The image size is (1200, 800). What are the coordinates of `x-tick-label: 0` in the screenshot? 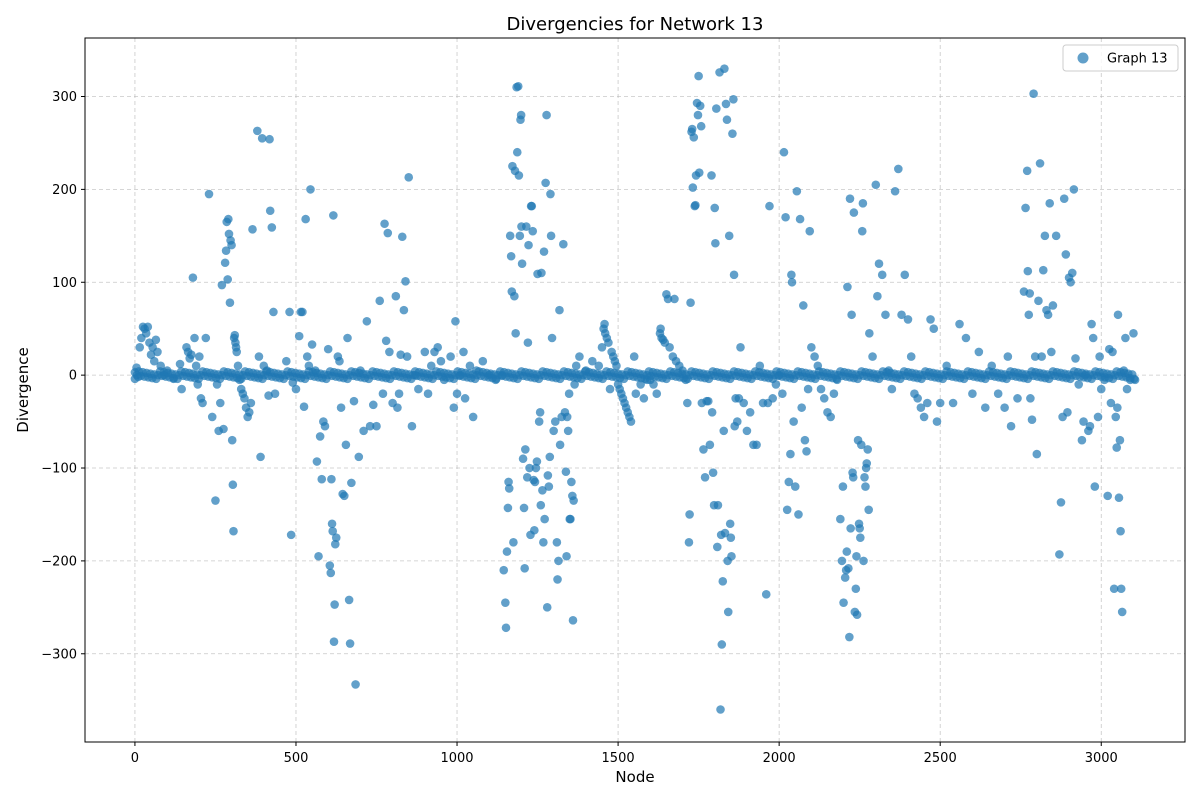 It's located at (135, 758).